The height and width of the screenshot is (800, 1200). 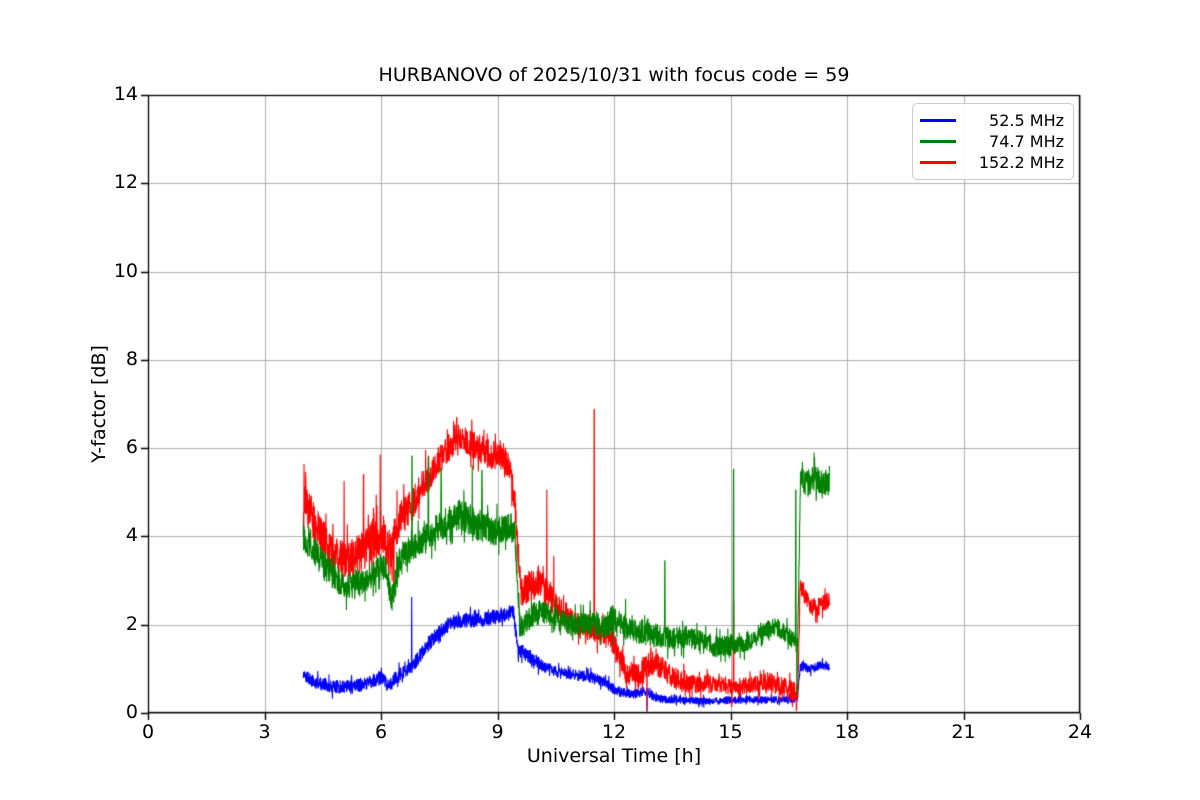 I want to click on y-tick-label: 12, so click(x=125, y=182).